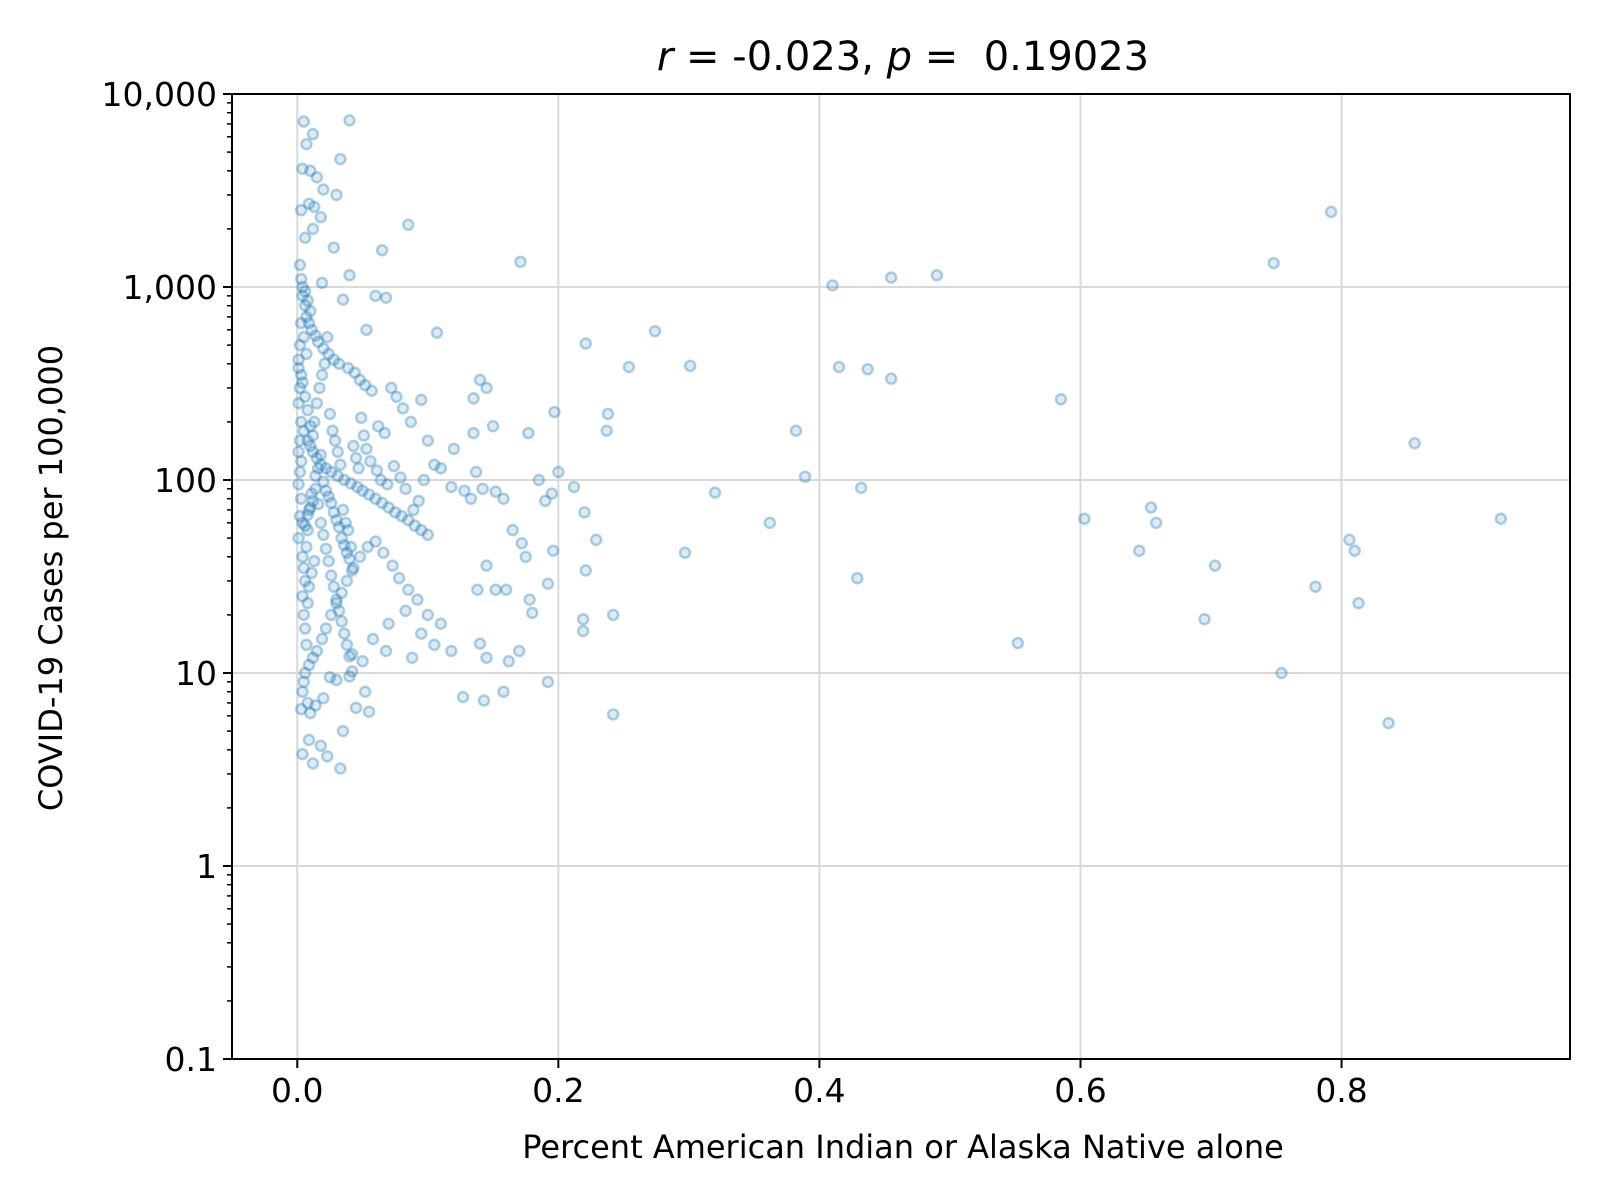 The image size is (1600, 1200). Describe the element at coordinates (297, 1090) in the screenshot. I see `x-tick-label: 0.0` at that location.